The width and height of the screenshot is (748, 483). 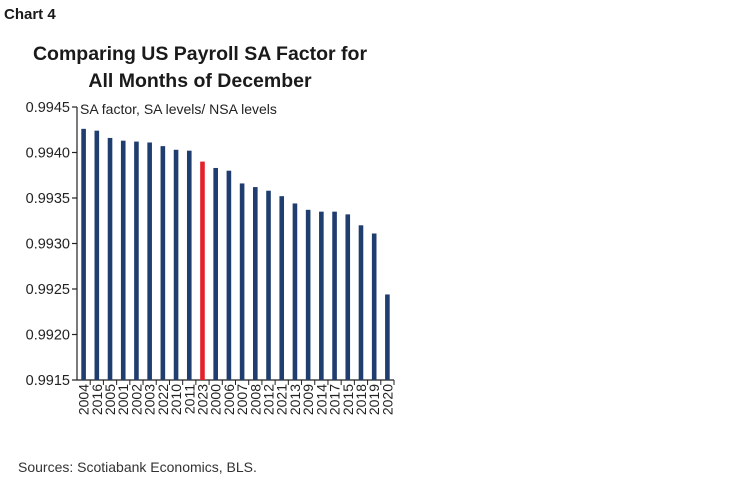 What do you see at coordinates (163, 263) in the screenshot?
I see `bar-2022` at bounding box center [163, 263].